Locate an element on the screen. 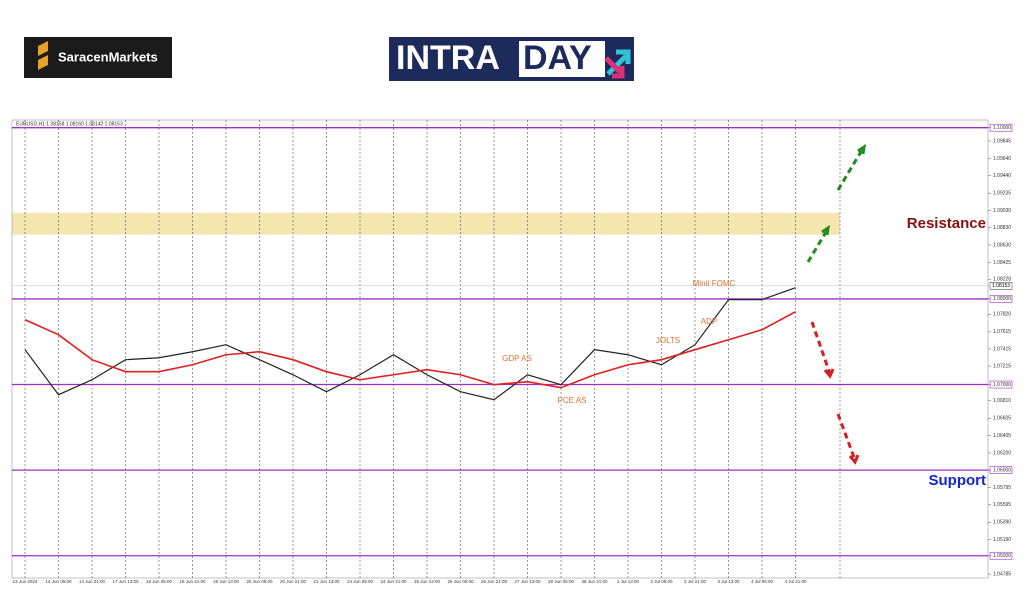 The height and width of the screenshot is (592, 1024). y-tick-label: 1.05795 is located at coordinates (1002, 488).